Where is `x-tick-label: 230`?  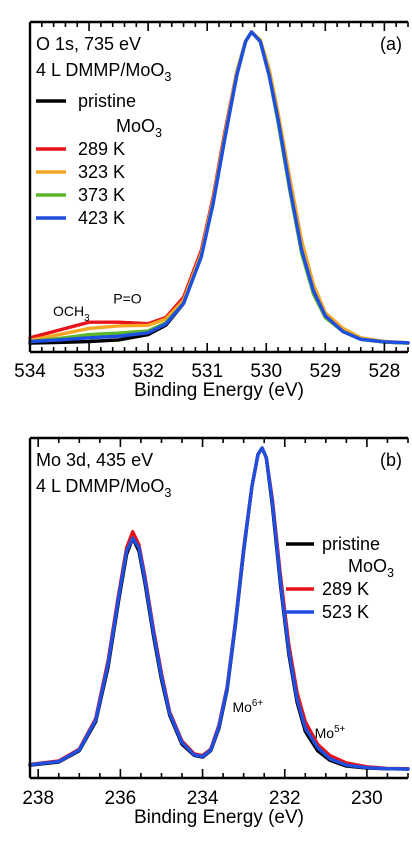
x-tick-label: 230 is located at coordinates (367, 798).